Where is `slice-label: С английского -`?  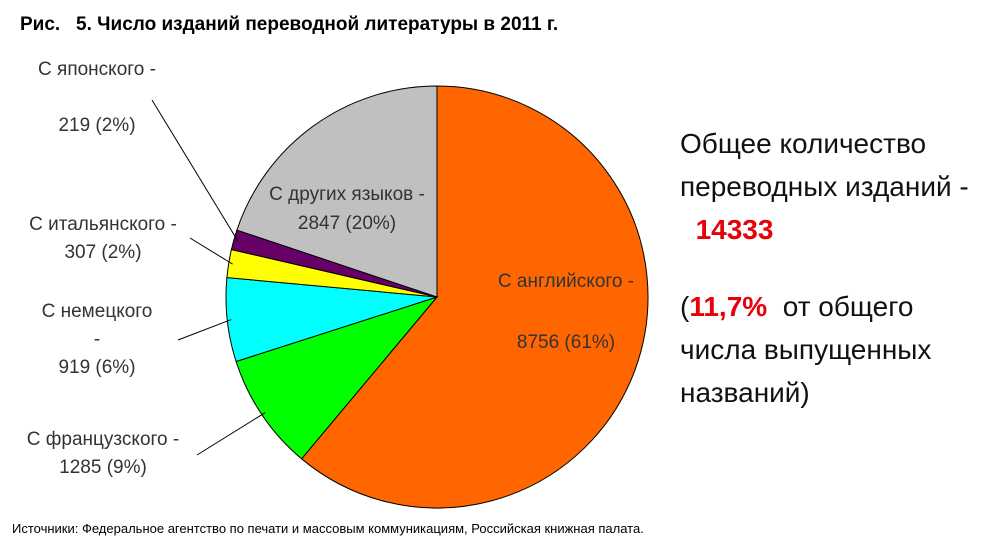
slice-label: С английского - is located at coordinates (566, 281).